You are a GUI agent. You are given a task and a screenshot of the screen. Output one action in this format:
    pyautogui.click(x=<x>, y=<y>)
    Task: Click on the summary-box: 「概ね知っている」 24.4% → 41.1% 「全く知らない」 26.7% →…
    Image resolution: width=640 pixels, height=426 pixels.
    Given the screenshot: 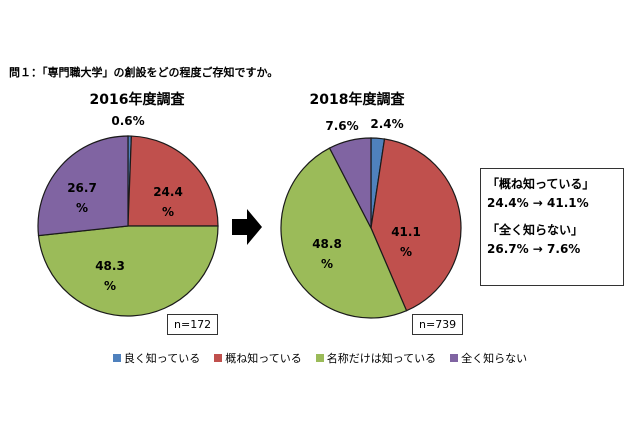 What is the action you would take?
    pyautogui.click(x=552, y=227)
    